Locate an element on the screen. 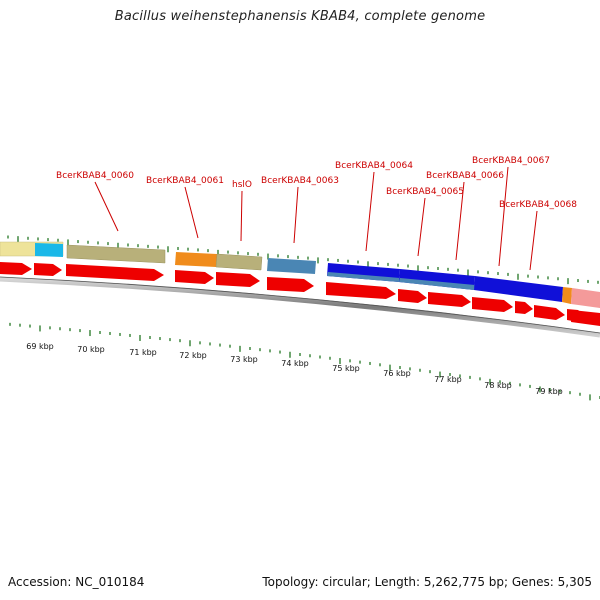  genome-backbone-edge is located at coordinates (300, 305).